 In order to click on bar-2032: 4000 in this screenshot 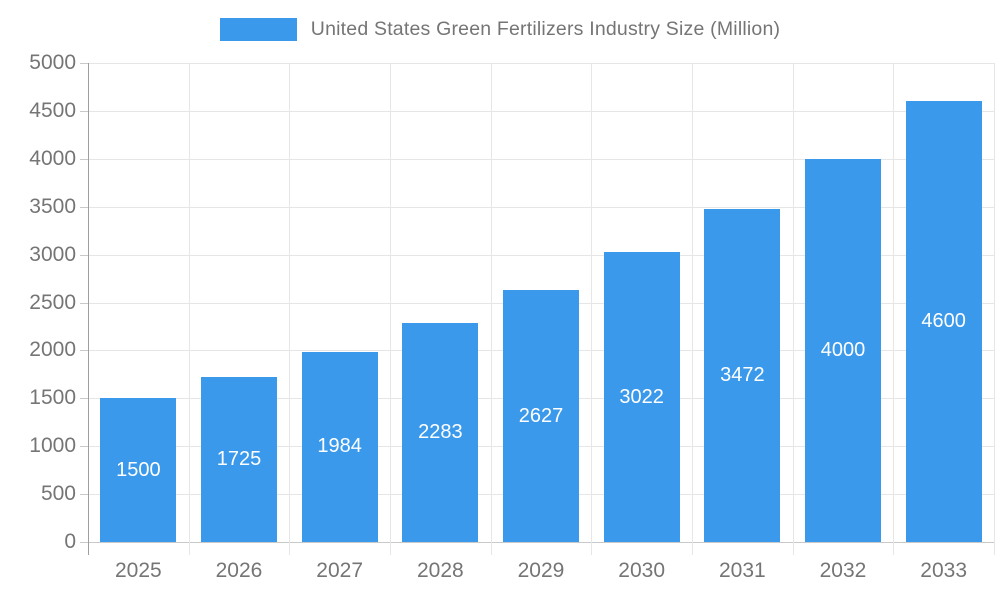, I will do `click(843, 350)`.